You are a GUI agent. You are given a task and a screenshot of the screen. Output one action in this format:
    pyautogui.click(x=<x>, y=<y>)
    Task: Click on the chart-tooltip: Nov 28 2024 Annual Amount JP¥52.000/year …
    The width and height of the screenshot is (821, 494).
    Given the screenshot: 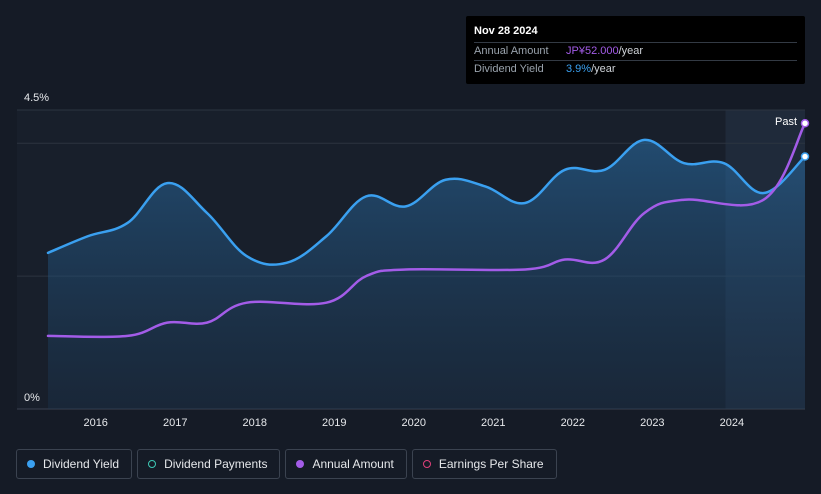 What is the action you would take?
    pyautogui.click(x=635, y=50)
    